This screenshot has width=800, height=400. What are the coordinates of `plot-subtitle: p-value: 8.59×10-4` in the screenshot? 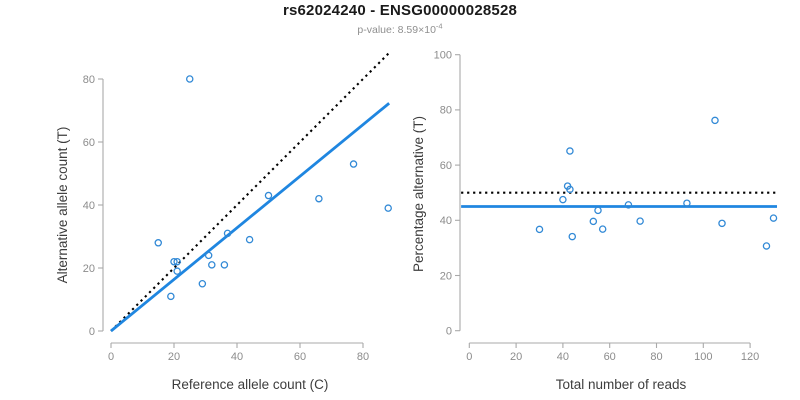 It's located at (400, 28).